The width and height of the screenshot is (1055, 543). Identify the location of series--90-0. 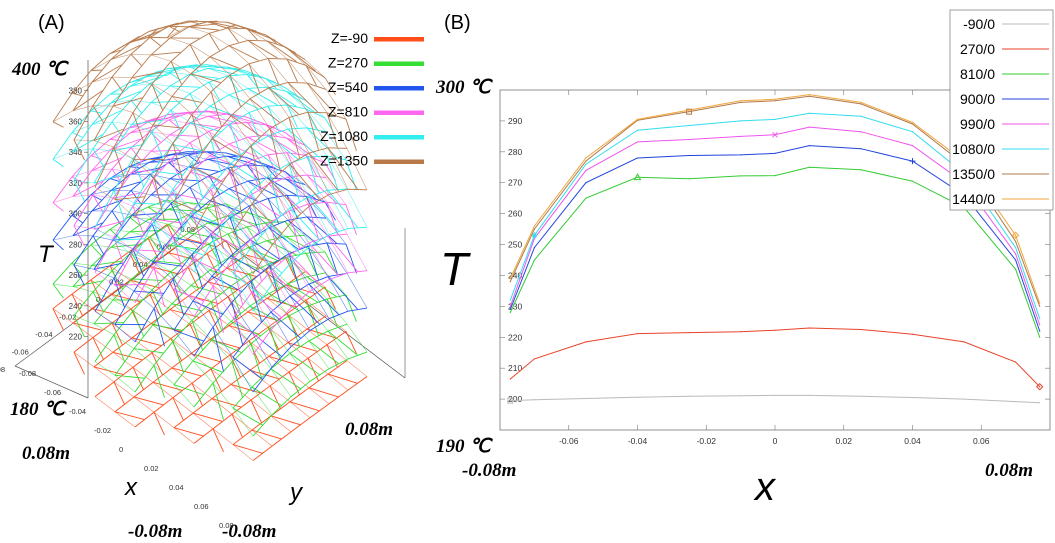
(774, 399).